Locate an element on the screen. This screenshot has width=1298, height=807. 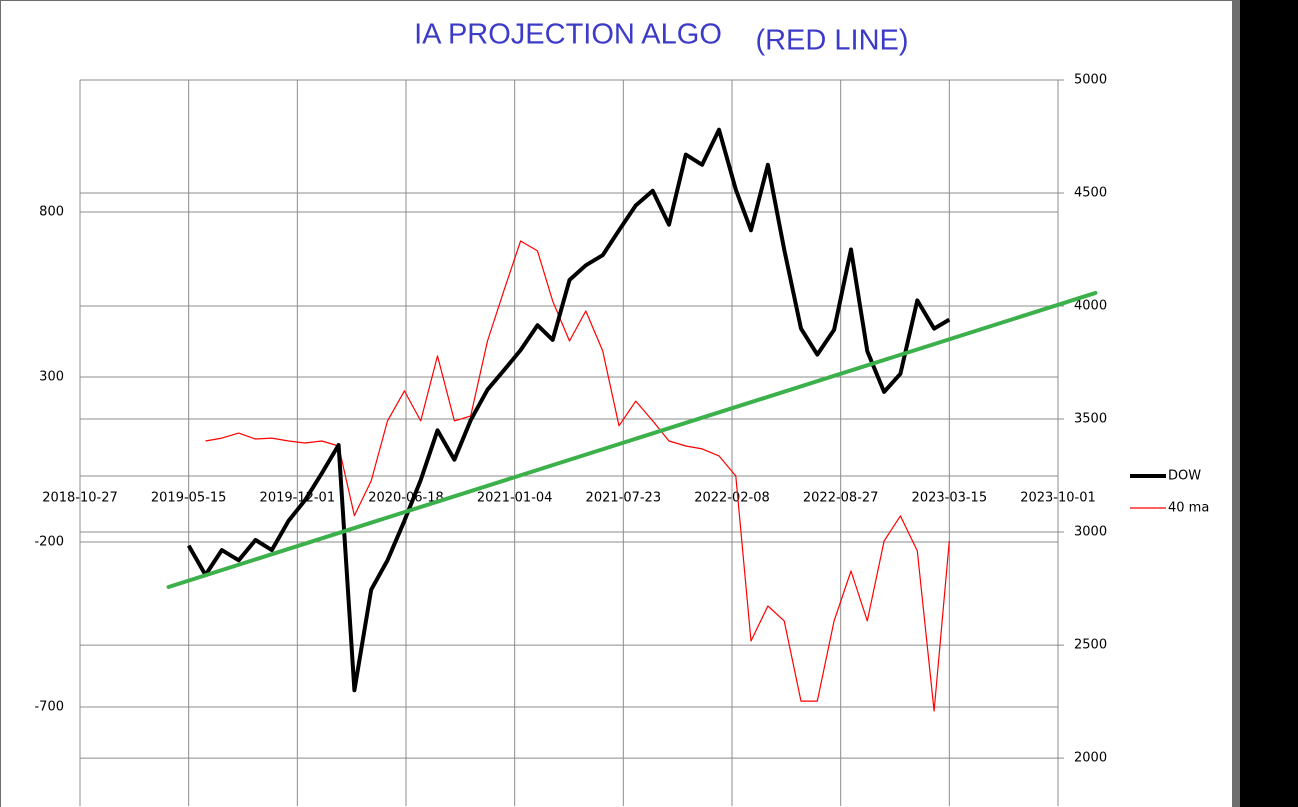
y-tick-label: 300 is located at coordinates (51, 377).